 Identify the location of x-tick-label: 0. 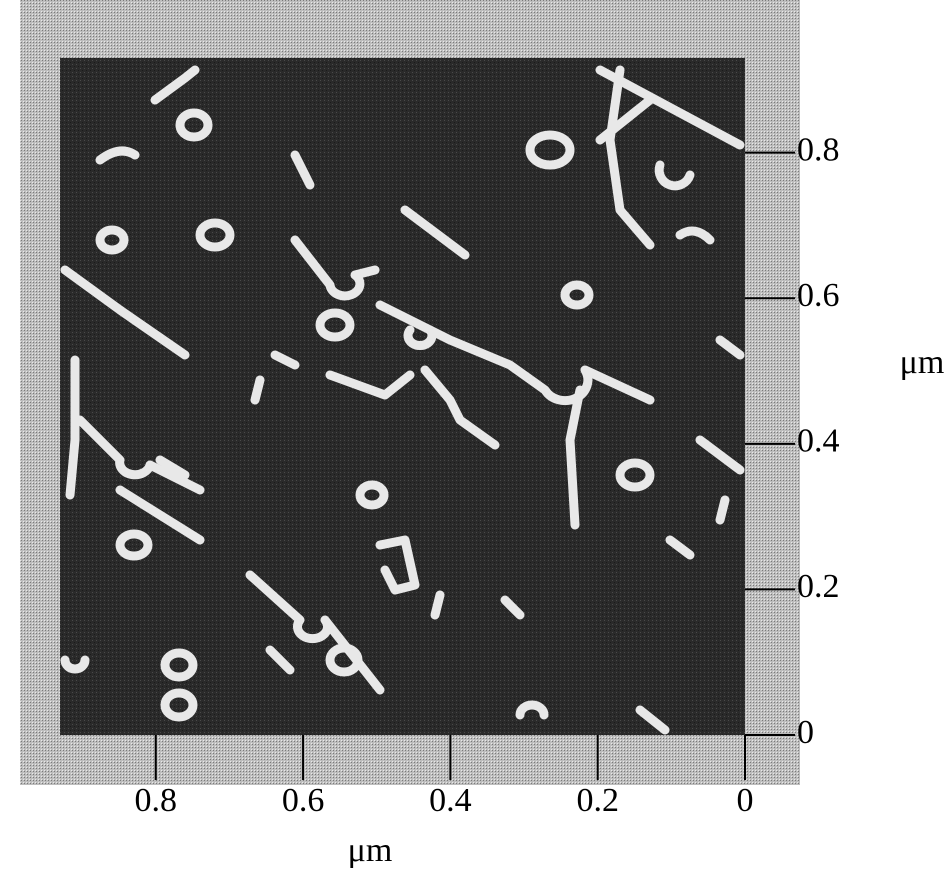
(745, 800).